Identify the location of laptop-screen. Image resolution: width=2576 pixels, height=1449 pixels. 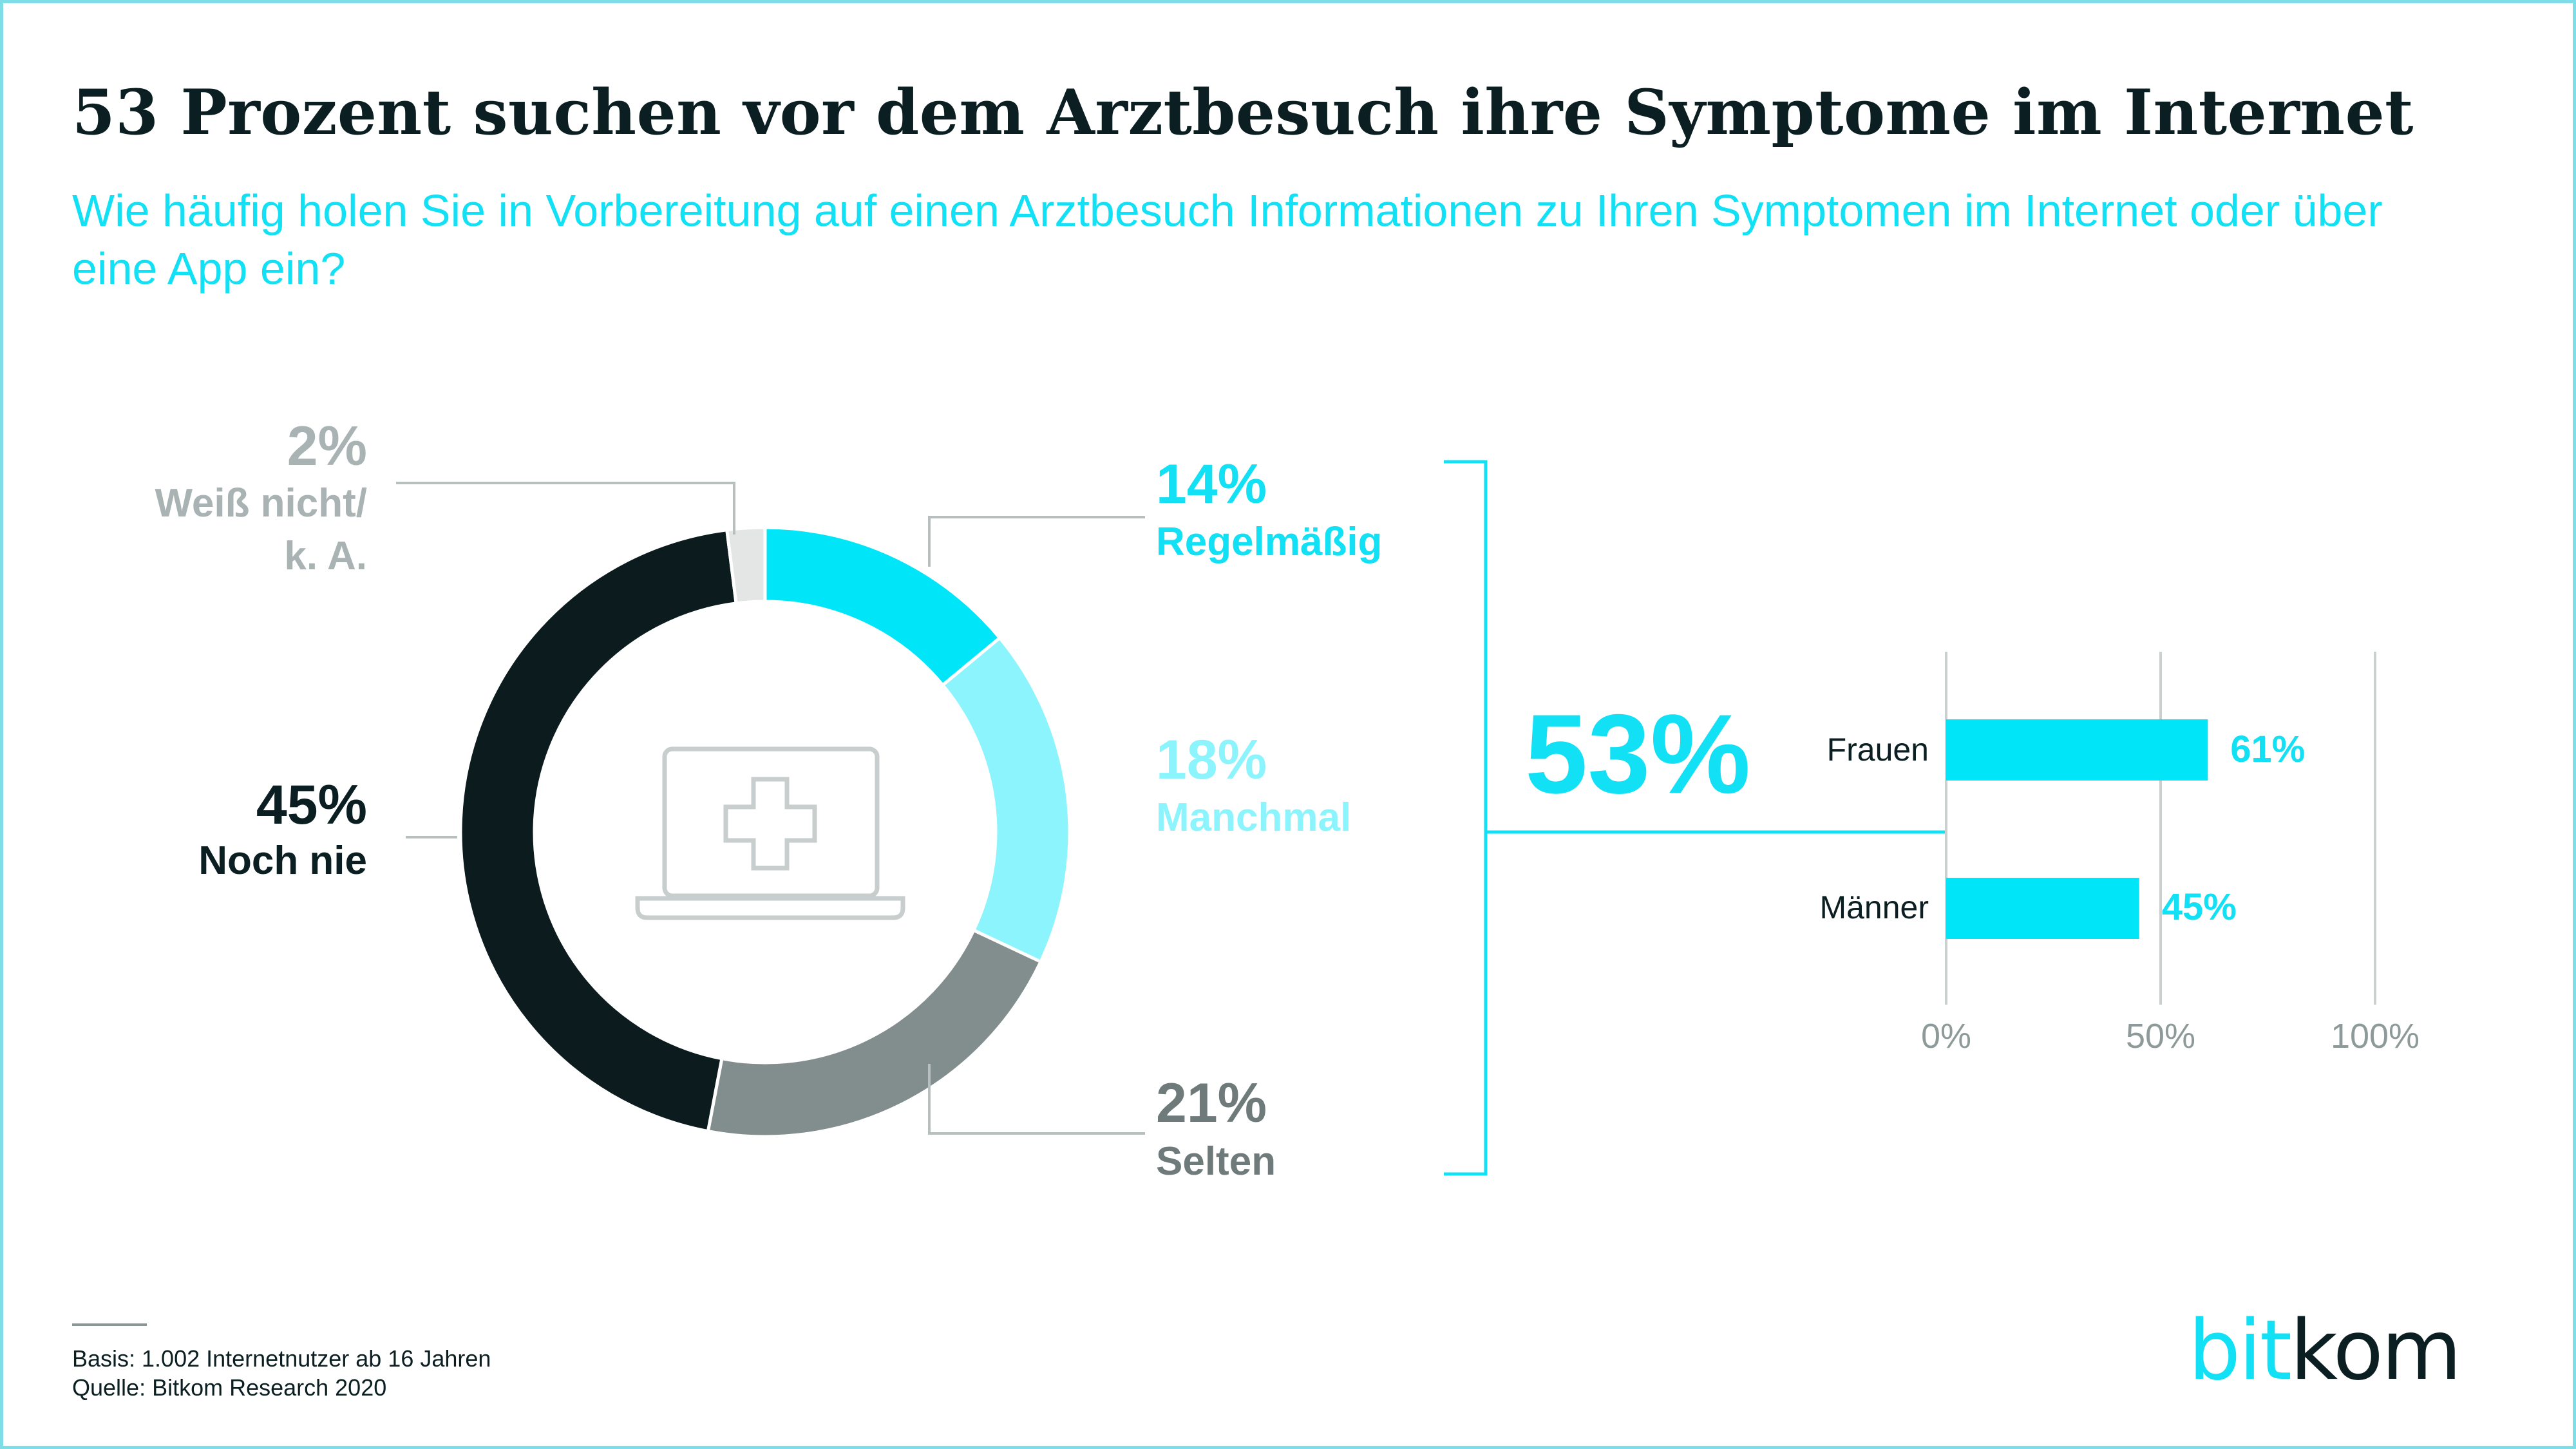
(771, 822).